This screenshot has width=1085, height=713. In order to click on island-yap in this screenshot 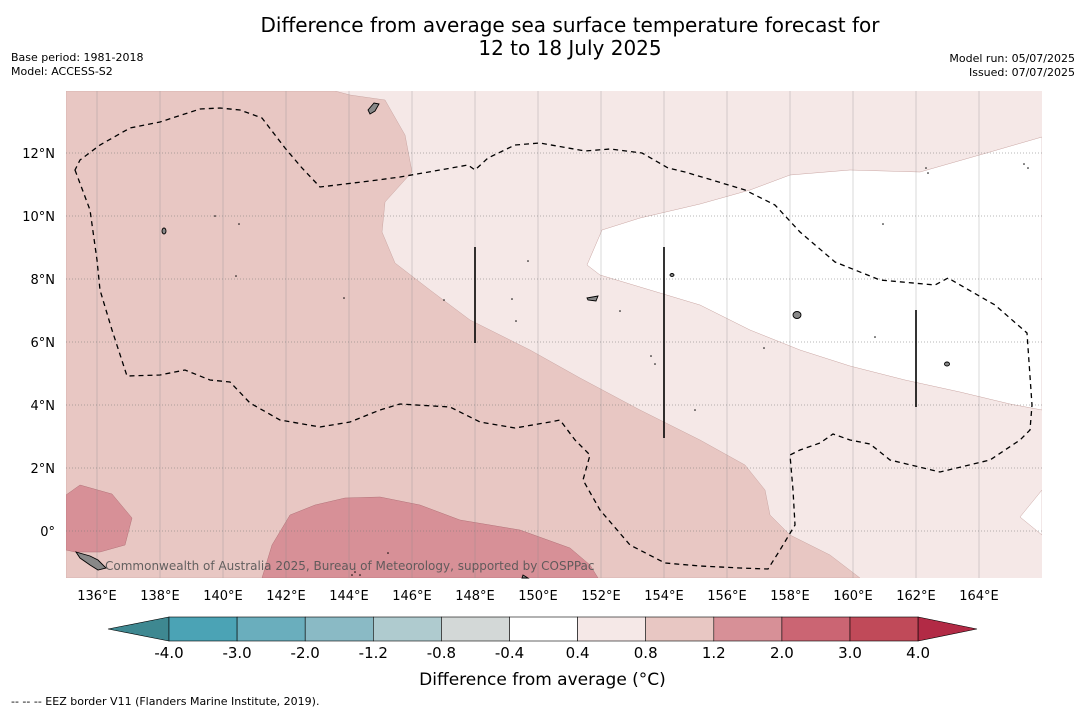, I will do `click(164, 231)`.